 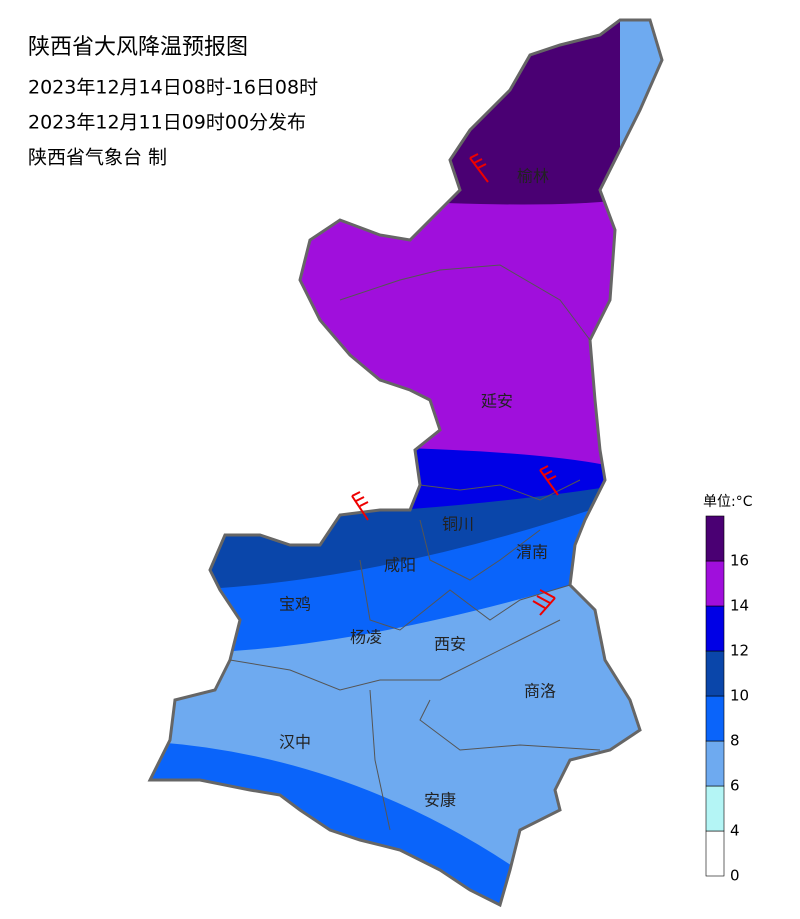 What do you see at coordinates (167, 123) in the screenshot?
I see `issued: 2023年12月11日09时00分发布` at bounding box center [167, 123].